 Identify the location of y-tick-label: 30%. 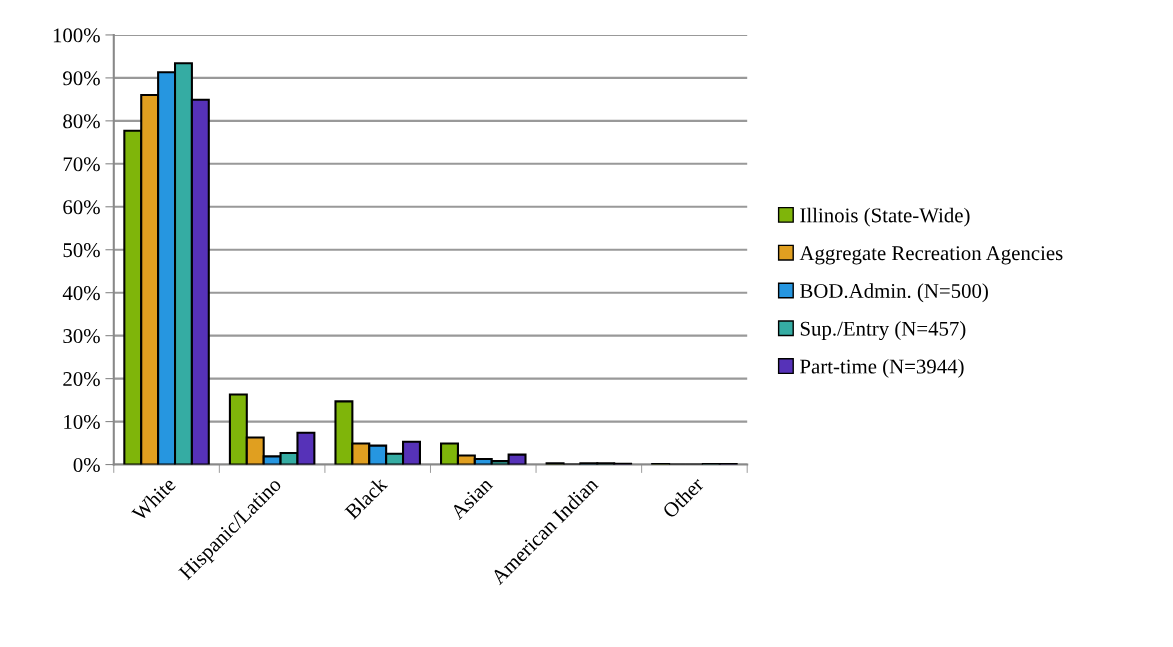
(81, 336).